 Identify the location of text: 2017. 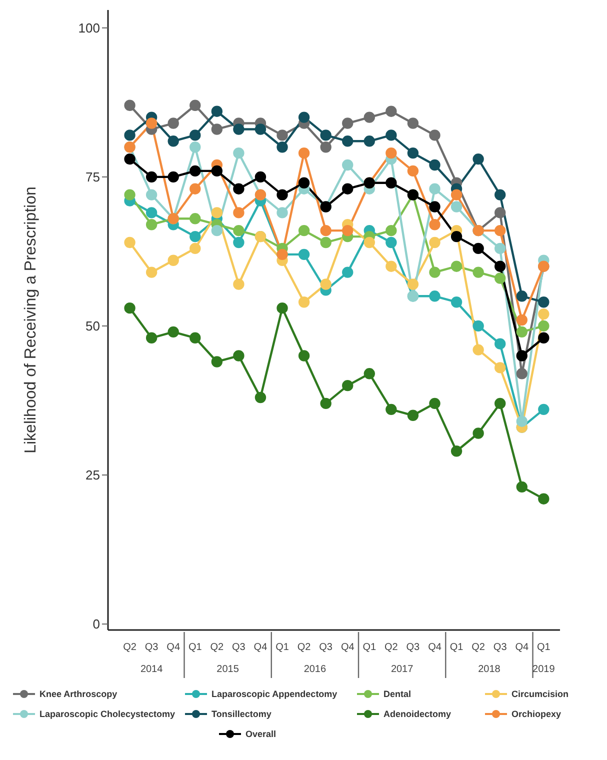
(402, 669).